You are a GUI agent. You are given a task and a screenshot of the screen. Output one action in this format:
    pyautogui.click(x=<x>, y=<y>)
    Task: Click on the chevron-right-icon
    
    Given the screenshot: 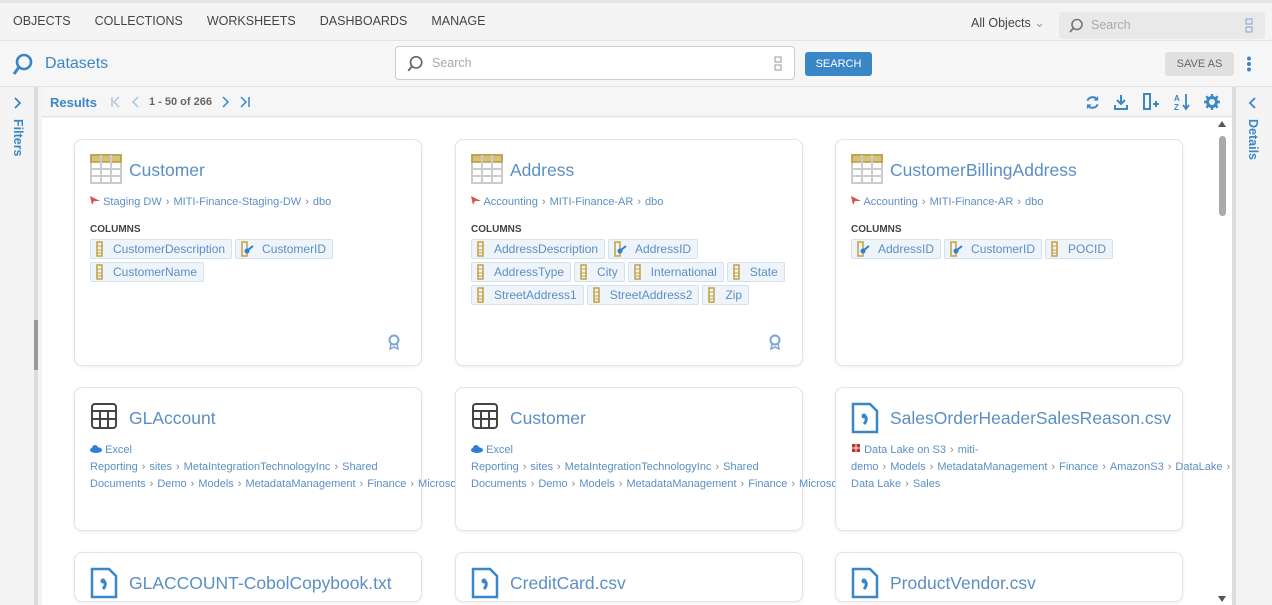 What is the action you would take?
    pyautogui.click(x=18, y=103)
    